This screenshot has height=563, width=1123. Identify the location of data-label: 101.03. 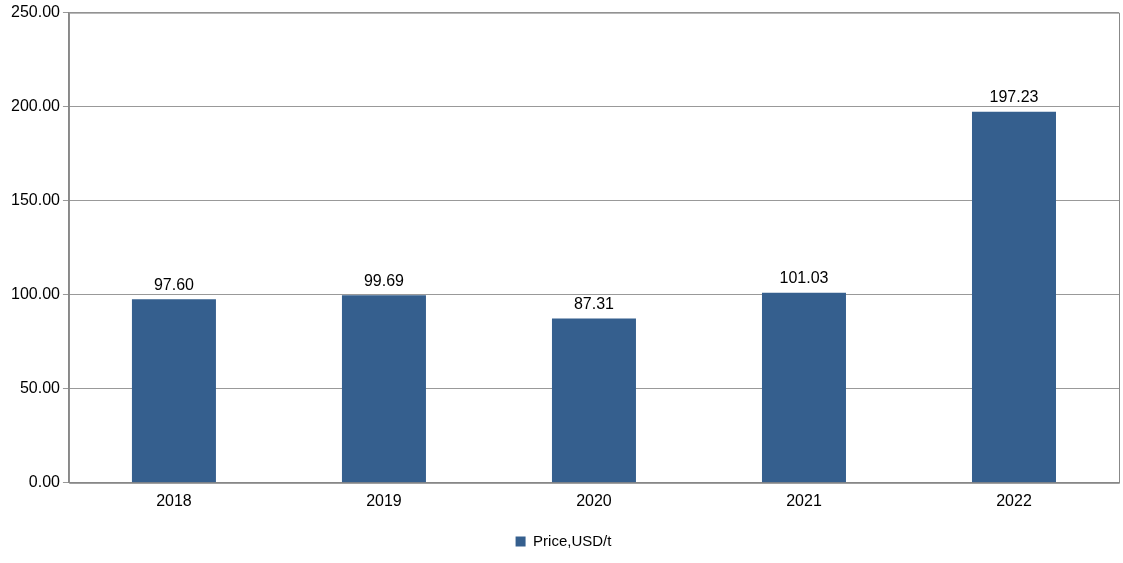
(804, 278).